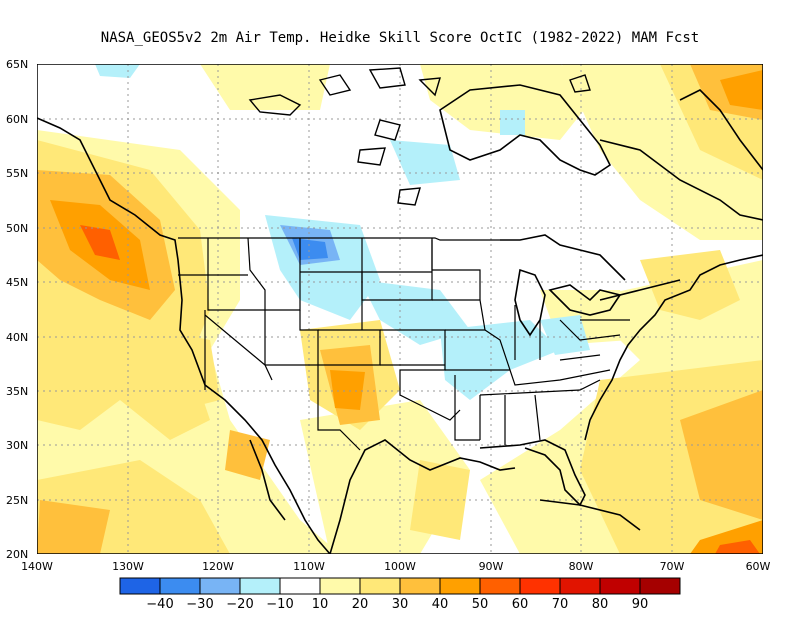 This screenshot has height=618, width=800. I want to click on lat-label: 35N, so click(17, 391).